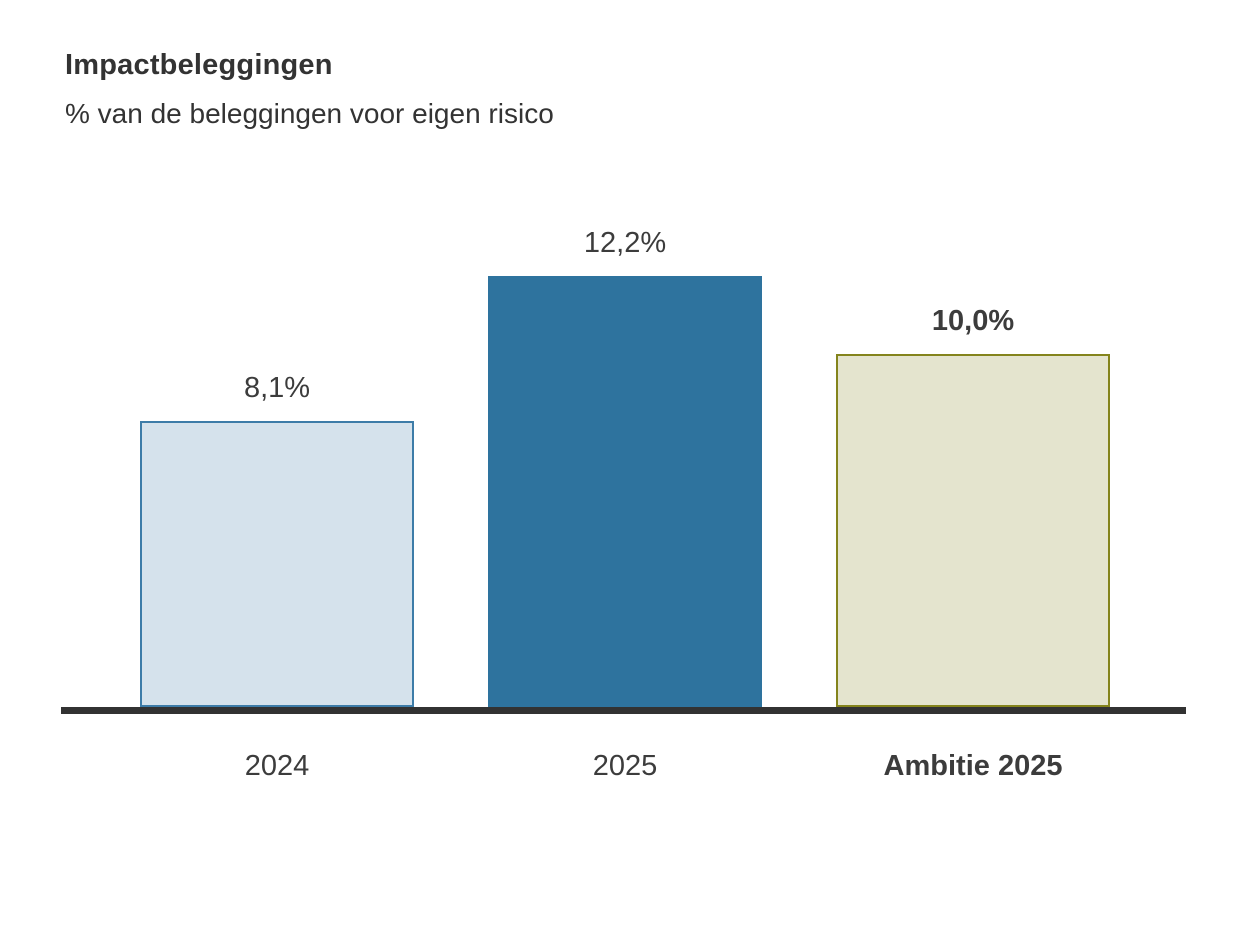  I want to click on x-axis-line, so click(623, 710).